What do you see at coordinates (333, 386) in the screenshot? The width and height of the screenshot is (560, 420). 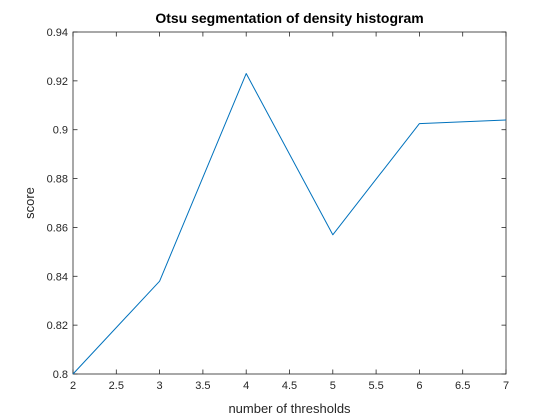 I see `x-tick-label: 5` at bounding box center [333, 386].